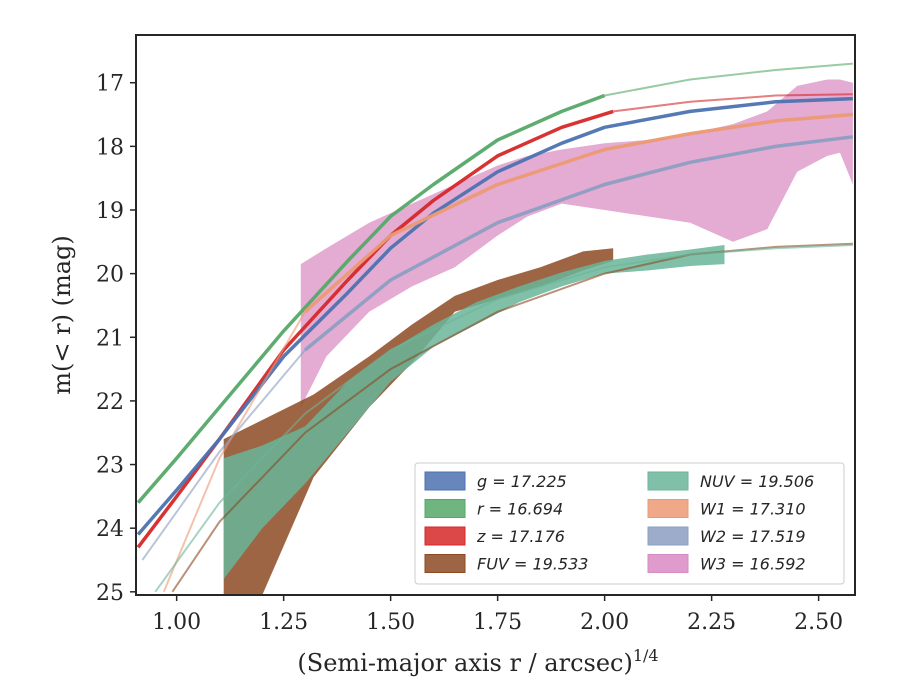  I want to click on y-tick-label: 22, so click(110, 402).